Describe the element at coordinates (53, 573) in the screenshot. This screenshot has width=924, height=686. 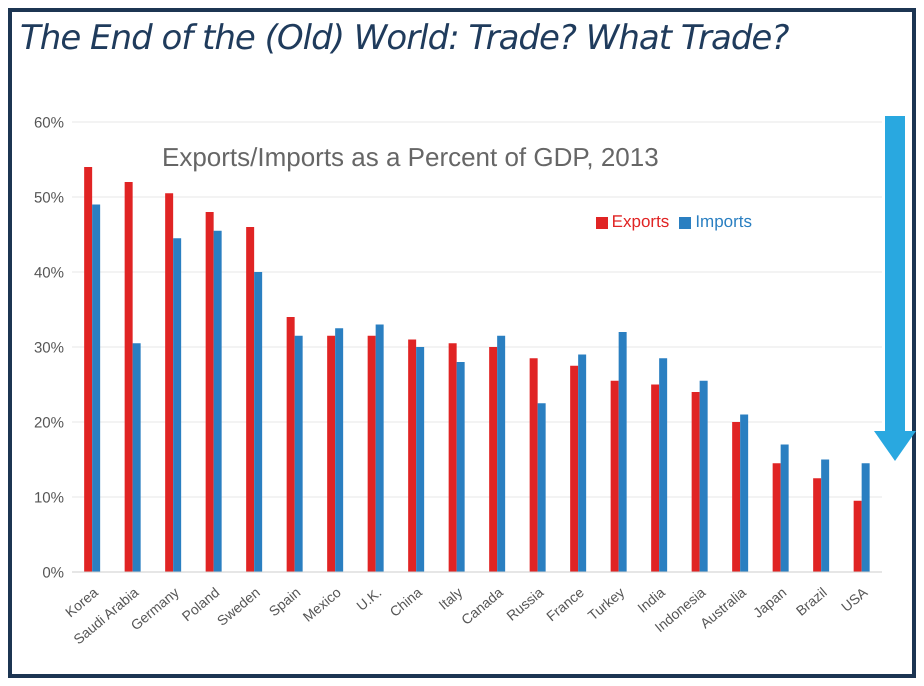
I see `y-tick-label: 0%` at that location.